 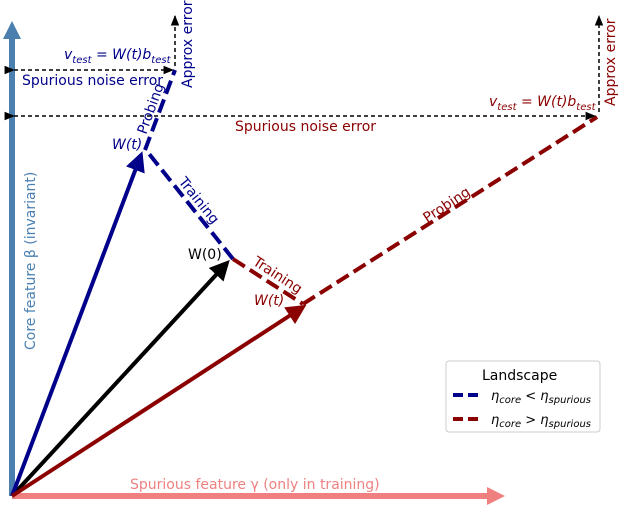 I want to click on legend-item-red: ηcore > ηspurious, so click(x=541, y=421).